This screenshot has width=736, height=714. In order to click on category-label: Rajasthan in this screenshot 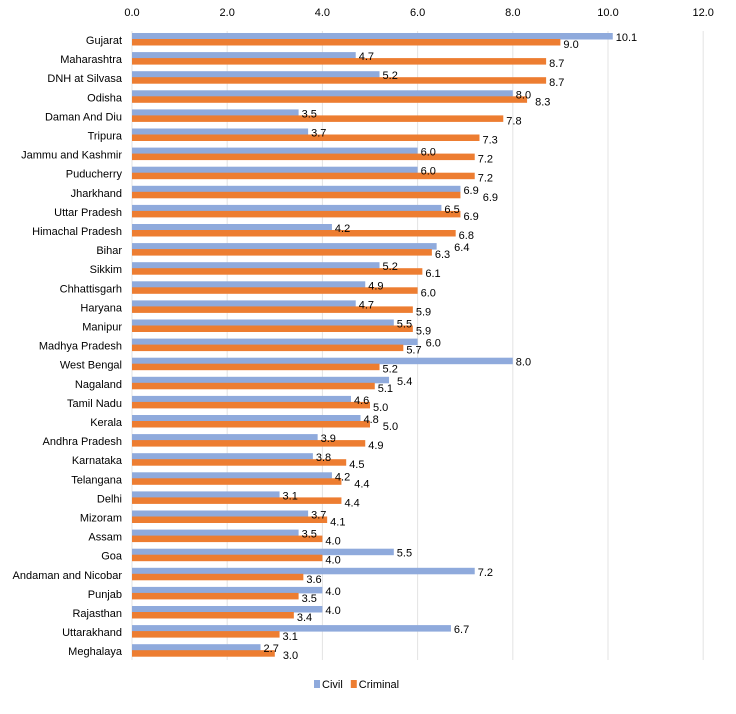, I will do `click(97, 614)`.